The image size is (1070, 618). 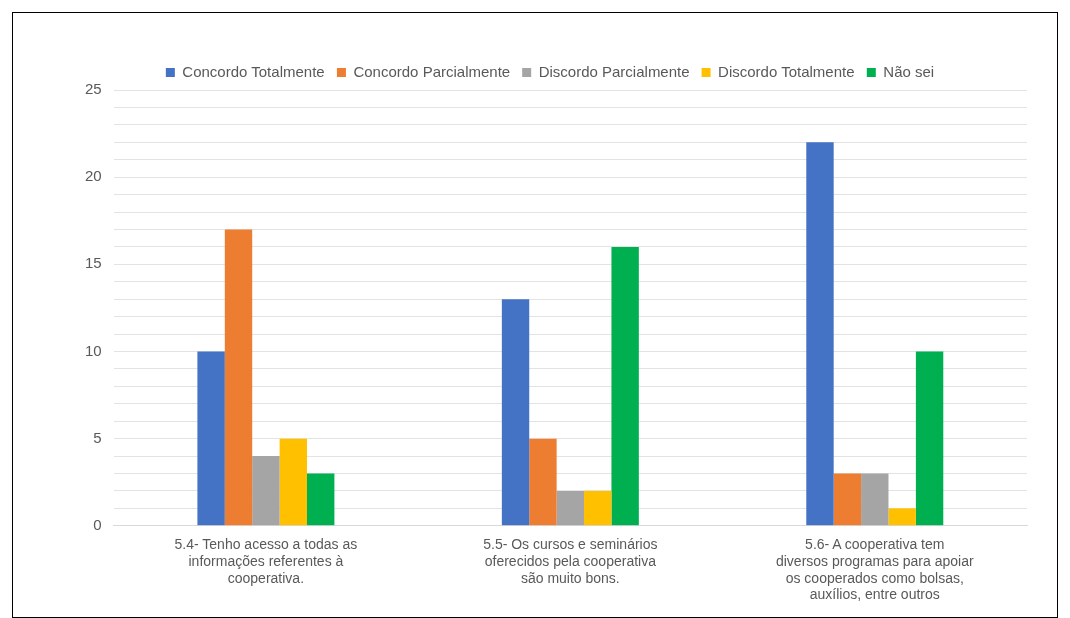 What do you see at coordinates (253, 71) in the screenshot?
I see `legend-label: Concordo Totalmente` at bounding box center [253, 71].